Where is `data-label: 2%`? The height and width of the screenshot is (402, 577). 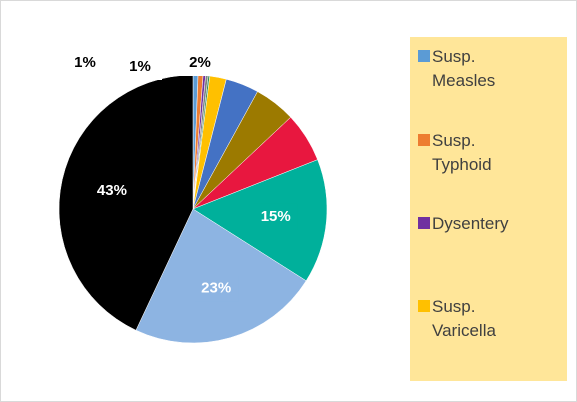
data-label: 2% is located at coordinates (200, 62).